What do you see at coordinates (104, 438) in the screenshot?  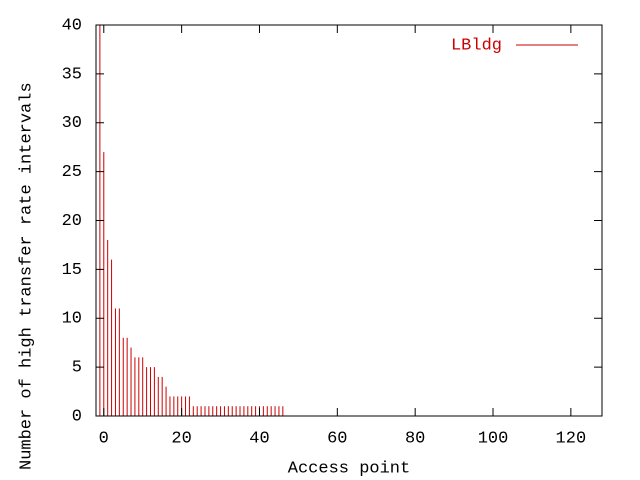 I see `x-tick-label: 0` at bounding box center [104, 438].